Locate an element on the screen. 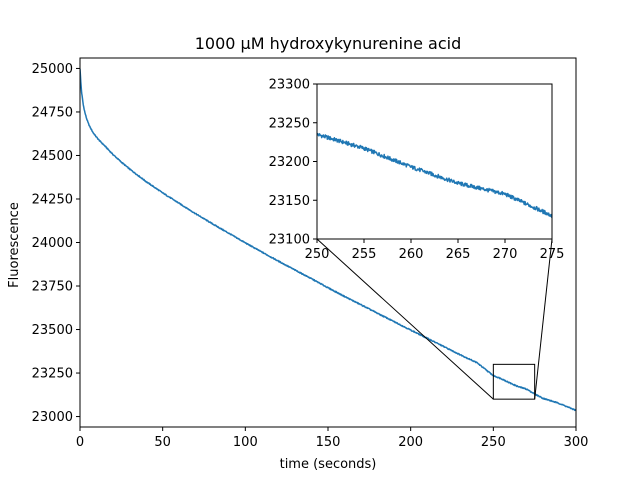 The image size is (640, 480). main-x-tick-label: 0 is located at coordinates (80, 442).